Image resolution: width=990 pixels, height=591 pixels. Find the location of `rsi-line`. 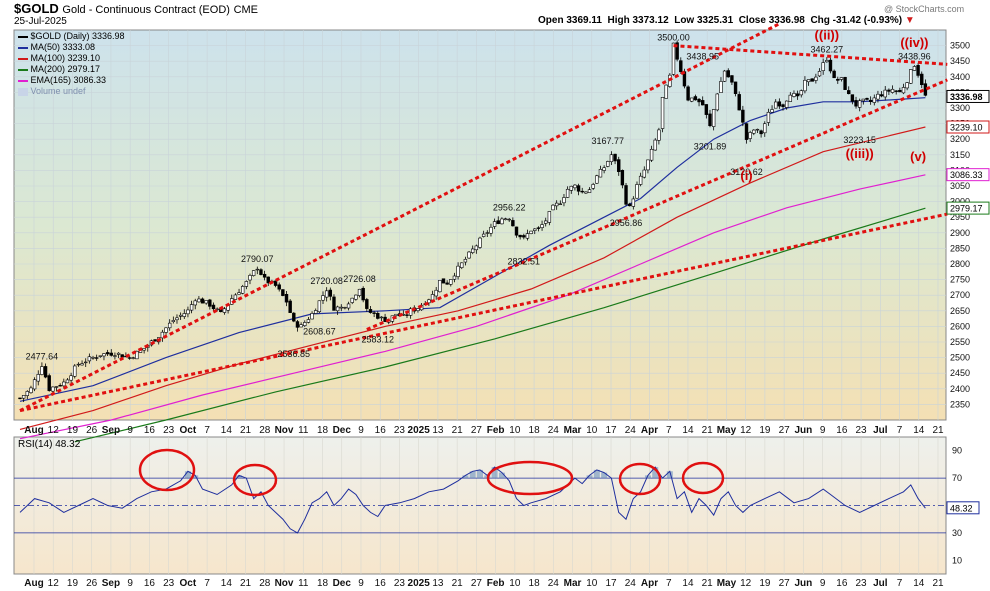

rsi-line is located at coordinates (472, 500).